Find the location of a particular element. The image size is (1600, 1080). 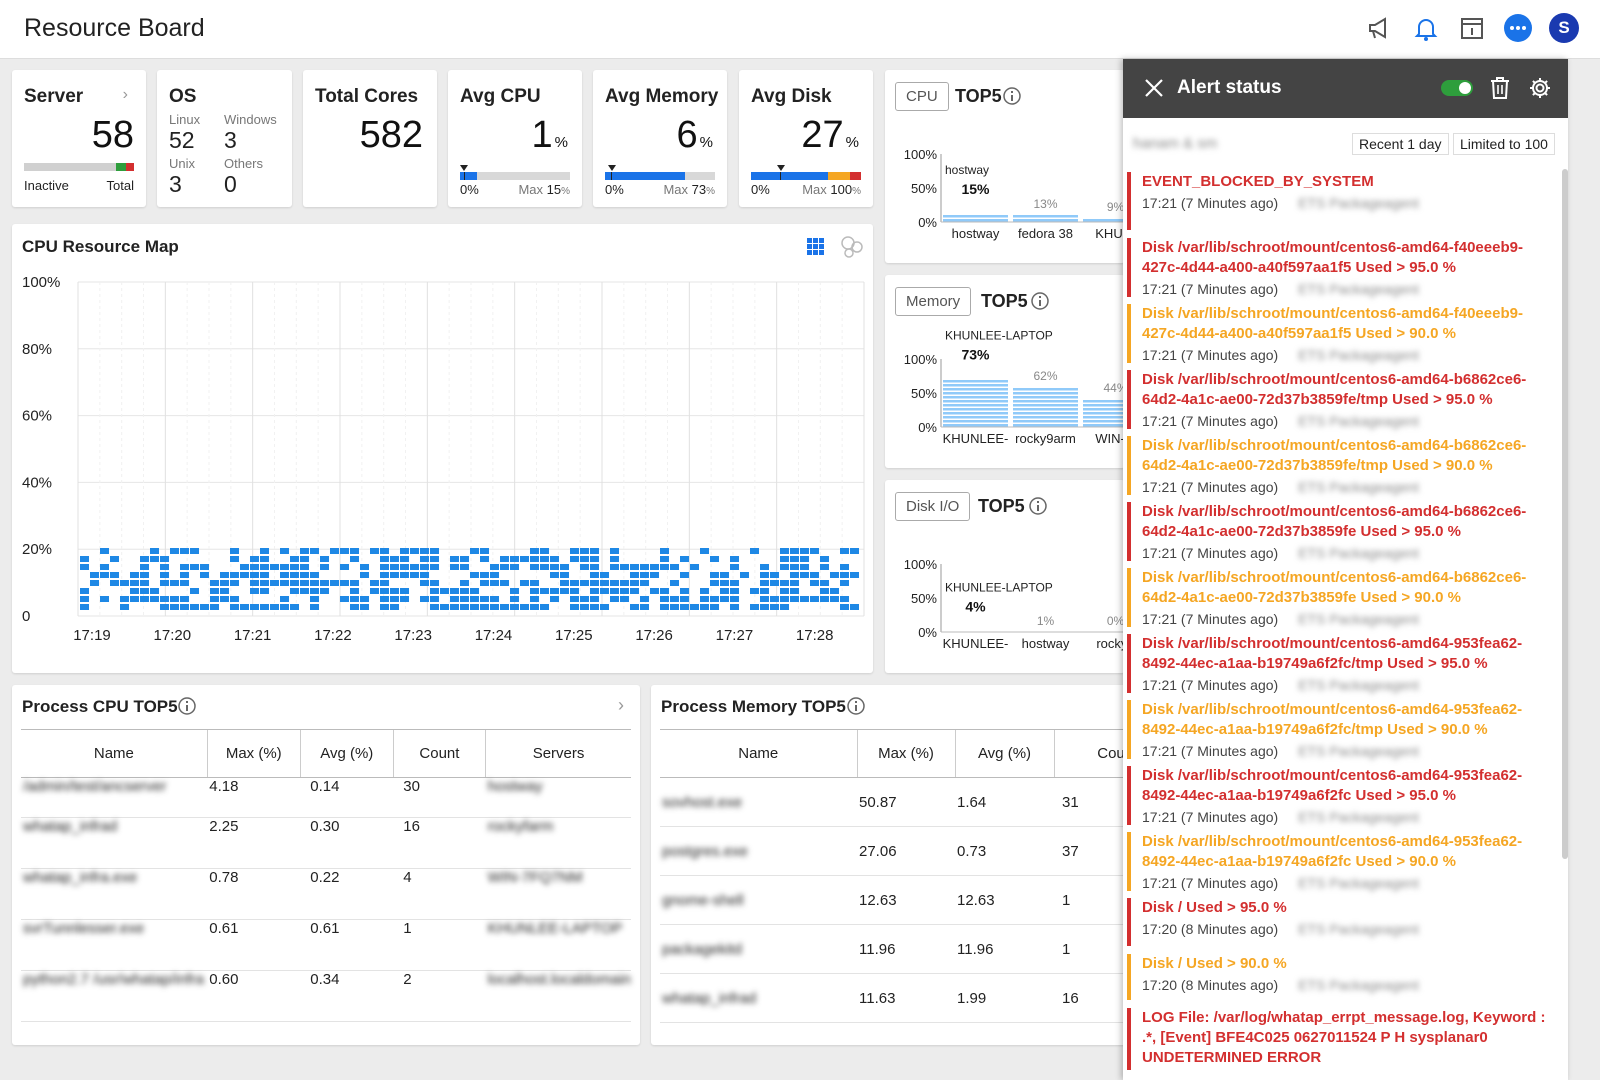

megaphone-icon is located at coordinates (1380, 28).